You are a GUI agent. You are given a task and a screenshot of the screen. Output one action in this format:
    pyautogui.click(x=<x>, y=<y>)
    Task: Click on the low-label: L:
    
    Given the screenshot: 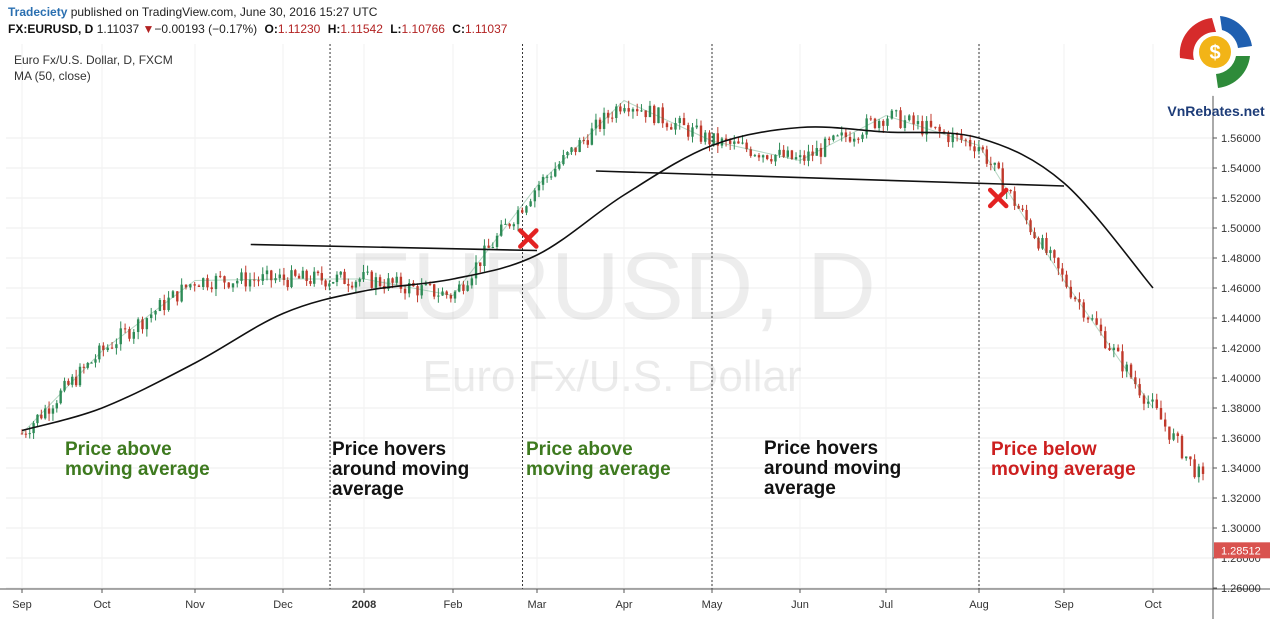 What is the action you would take?
    pyautogui.click(x=396, y=29)
    